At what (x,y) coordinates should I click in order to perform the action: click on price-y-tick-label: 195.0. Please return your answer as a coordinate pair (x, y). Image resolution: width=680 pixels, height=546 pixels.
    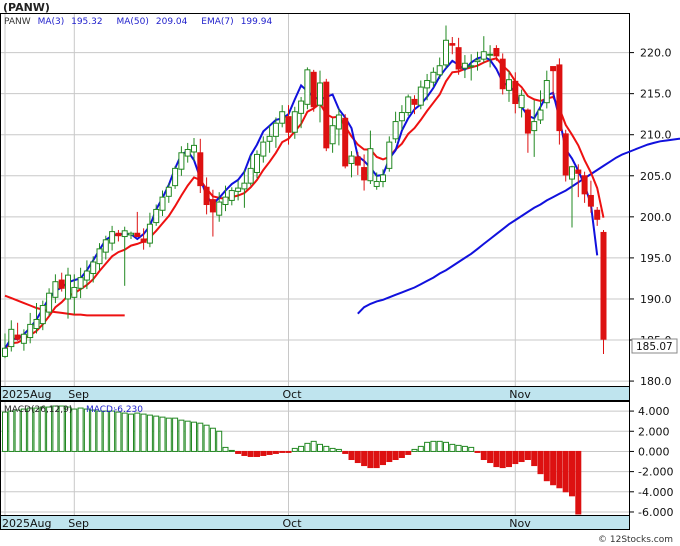
    Looking at the image, I should click on (656, 258).